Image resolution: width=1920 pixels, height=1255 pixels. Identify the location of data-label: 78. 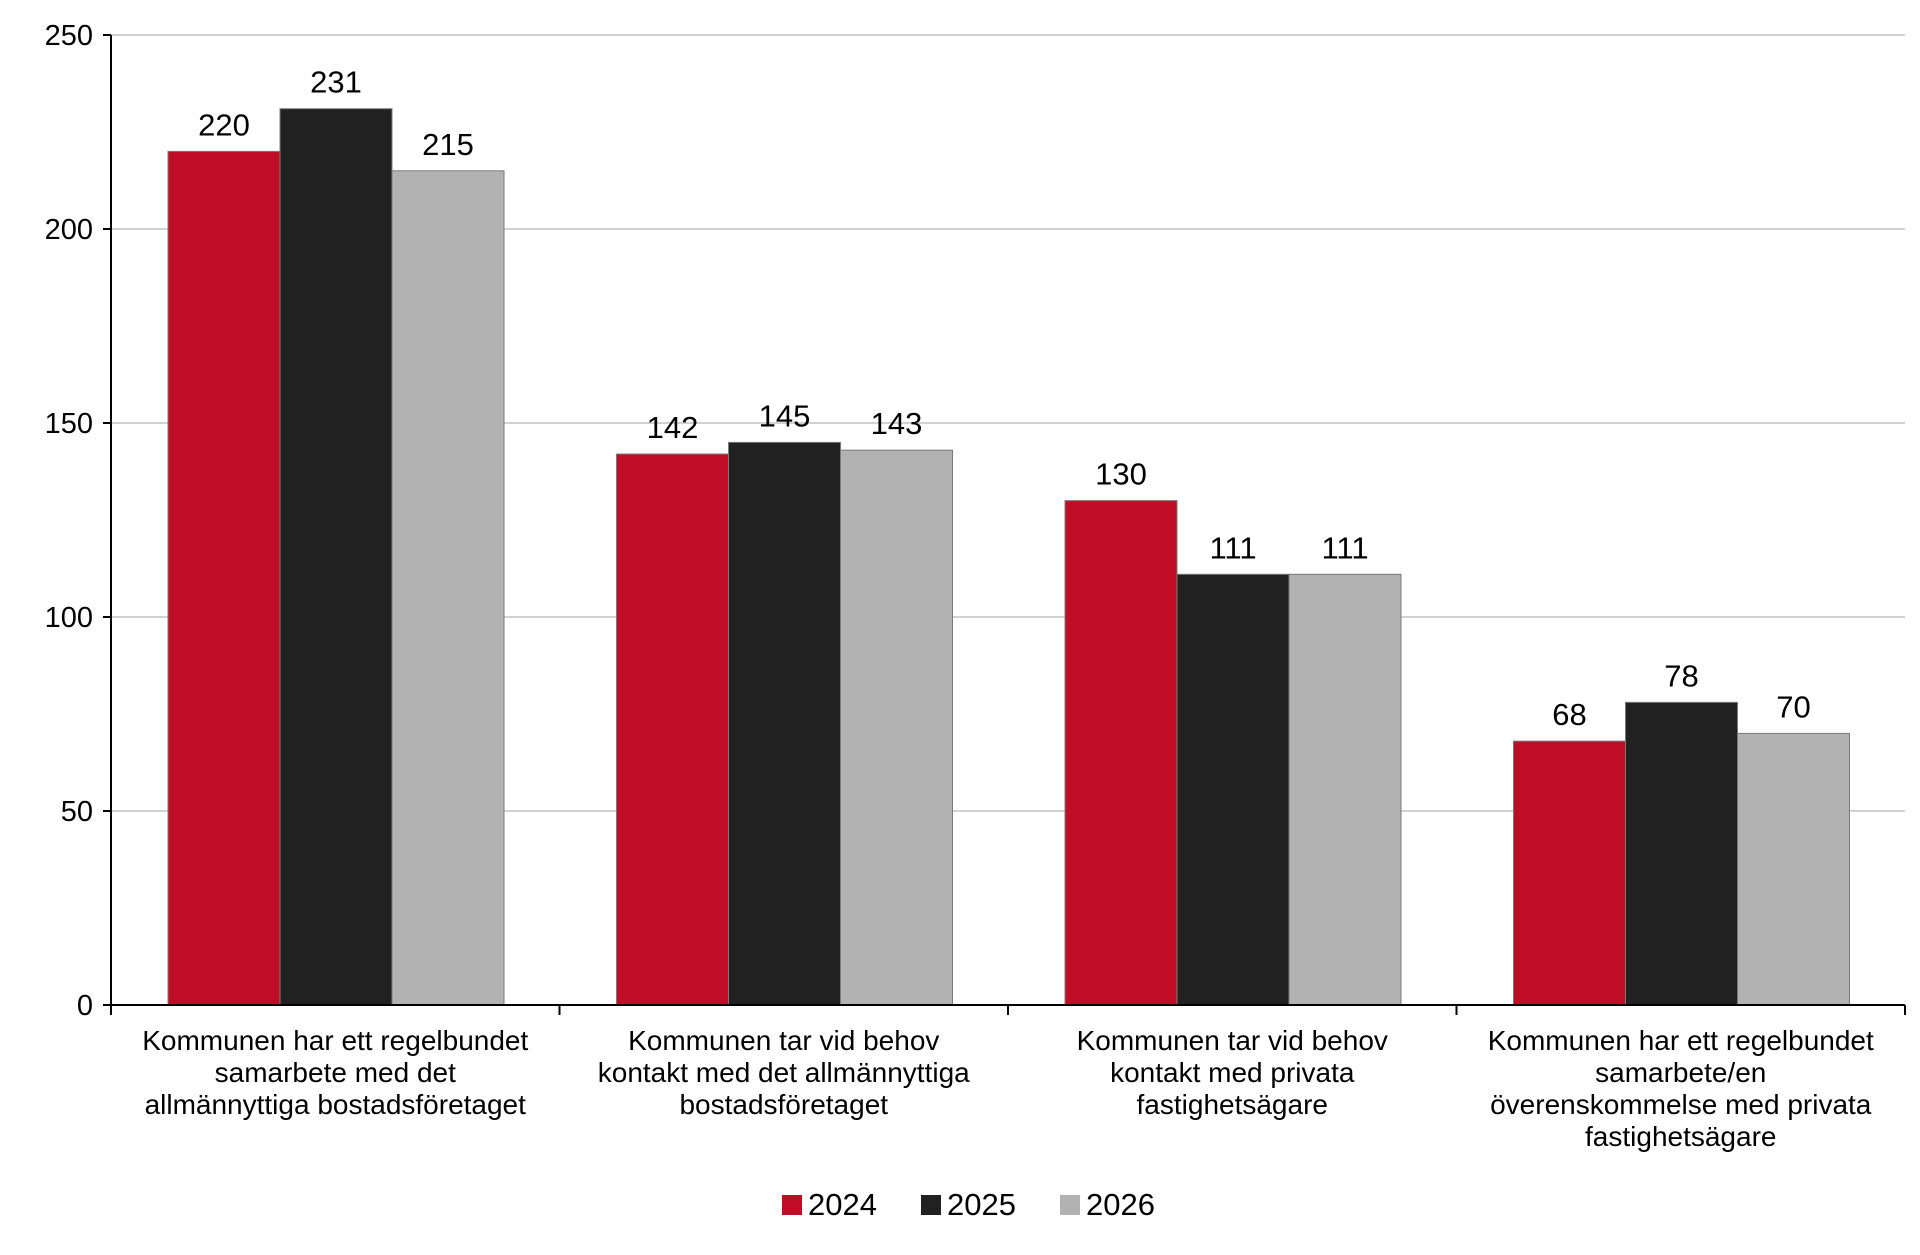
(1681, 675).